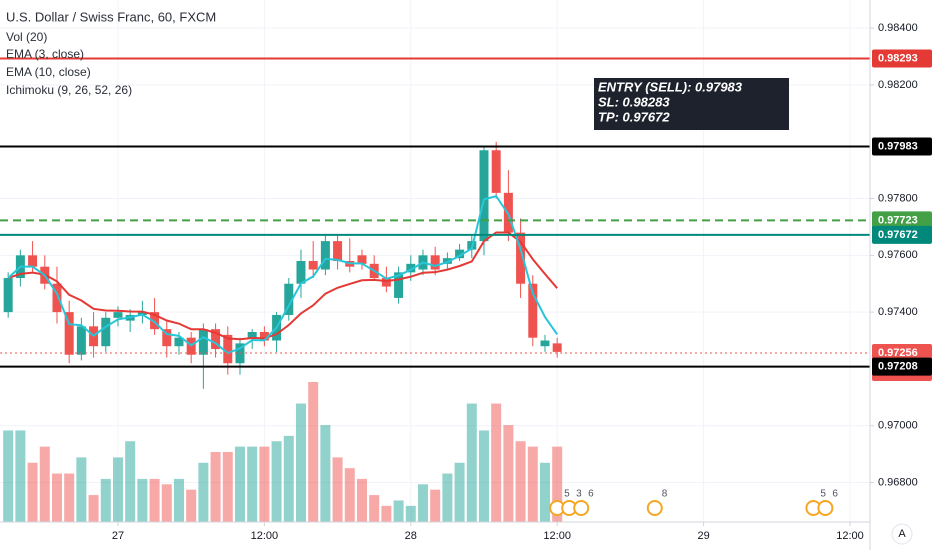  I want to click on price-label: 0.97672, so click(898, 235).